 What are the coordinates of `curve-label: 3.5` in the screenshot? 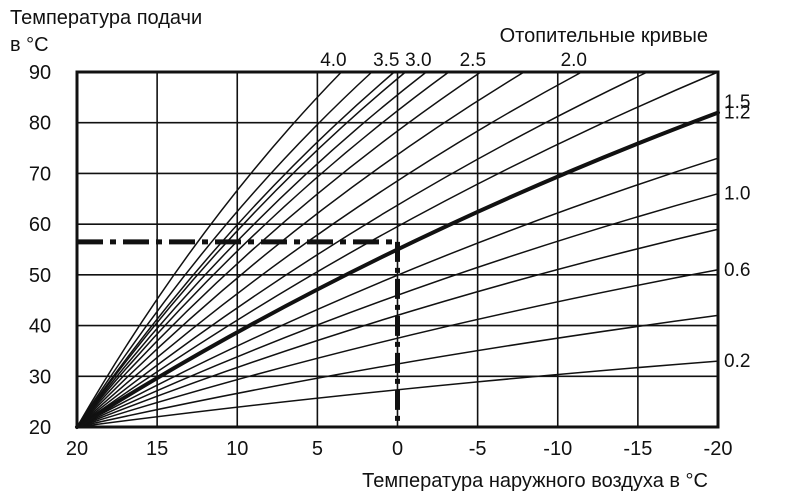 It's located at (386, 60).